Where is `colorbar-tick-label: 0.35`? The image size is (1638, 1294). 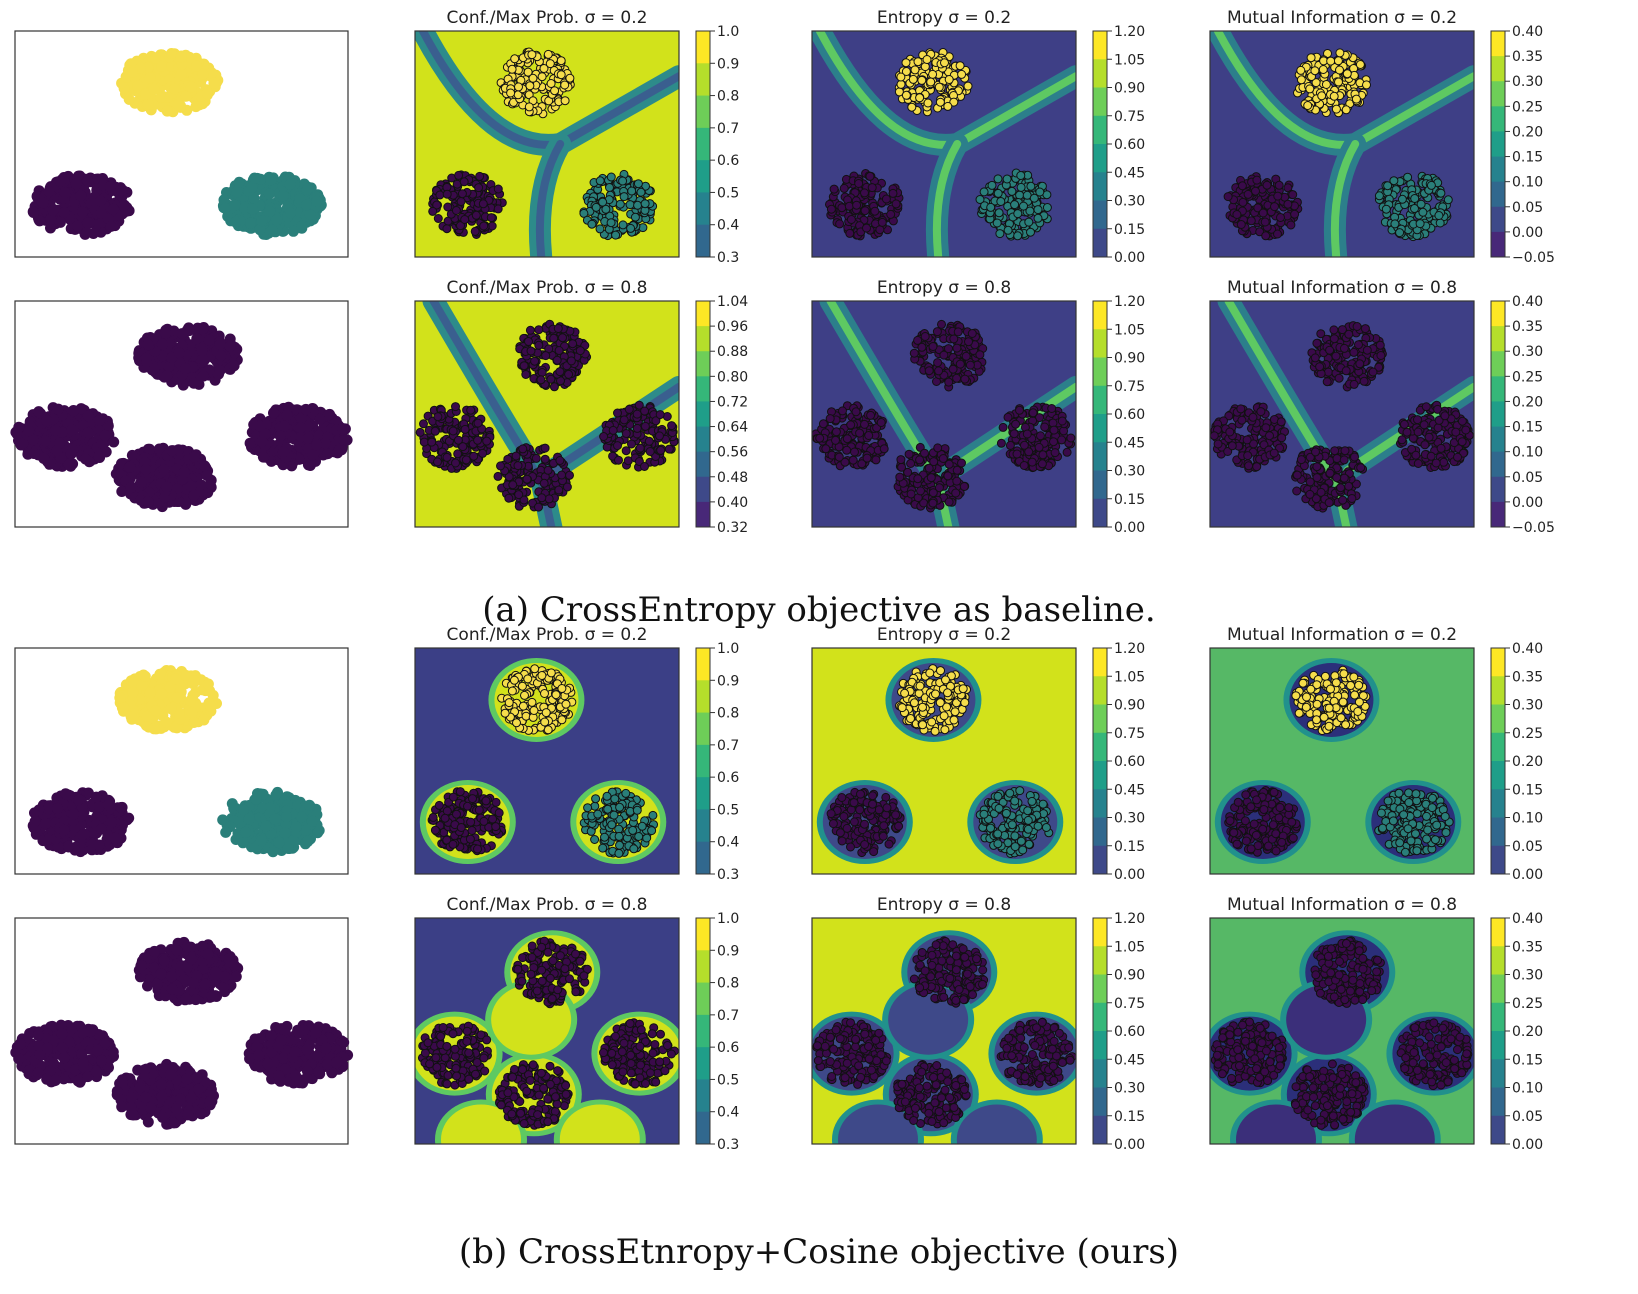
colorbar-tick-label: 0.35 is located at coordinates (1527, 57).